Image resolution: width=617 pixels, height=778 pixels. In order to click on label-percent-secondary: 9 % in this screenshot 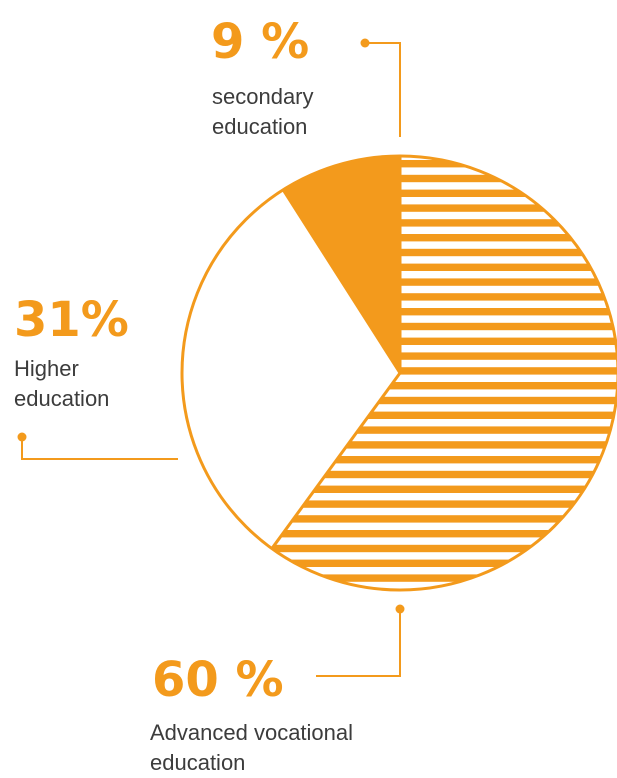, I will do `click(260, 42)`.